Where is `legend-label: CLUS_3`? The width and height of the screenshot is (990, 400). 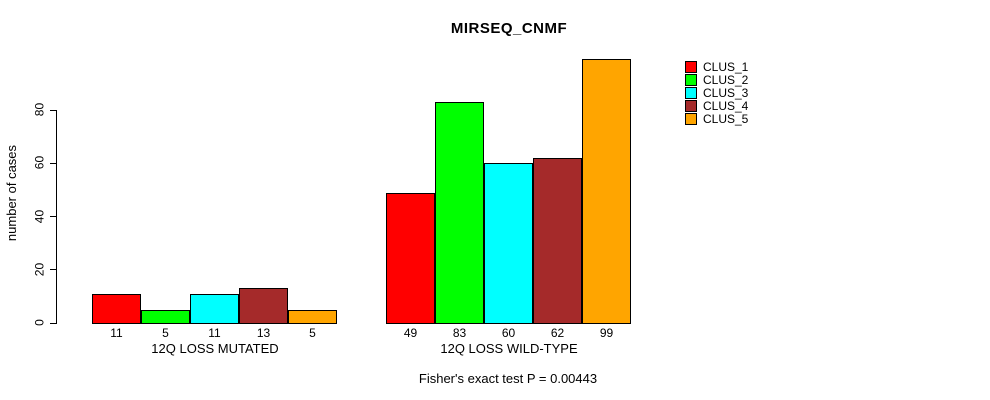
legend-label: CLUS_3 is located at coordinates (726, 92).